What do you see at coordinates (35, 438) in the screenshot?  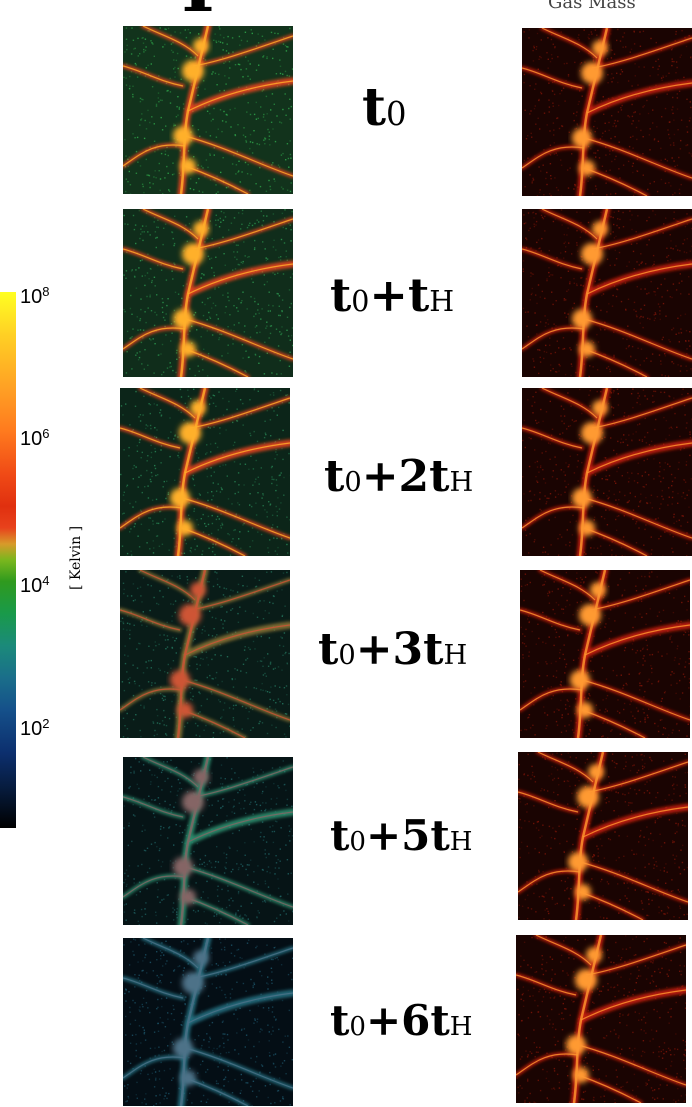 I see `colorbar-tick-label: 10⁶` at bounding box center [35, 438].